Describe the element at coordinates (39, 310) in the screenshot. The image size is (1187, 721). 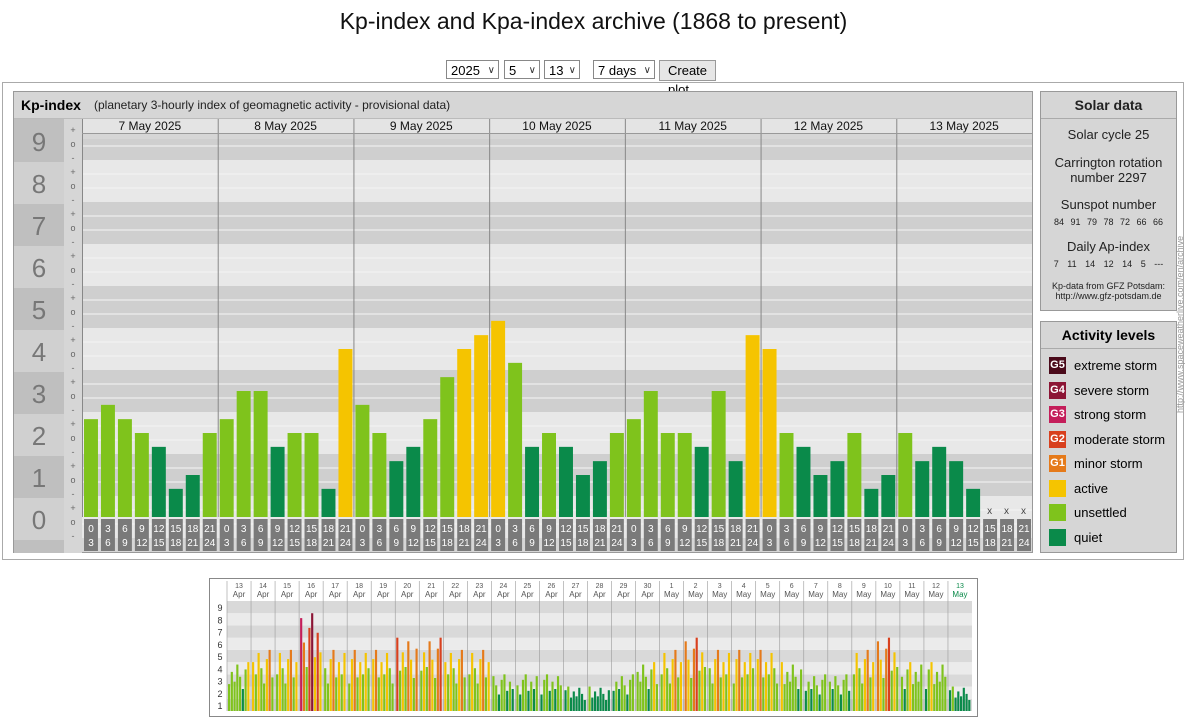
I see `y-tick-label: 5` at that location.